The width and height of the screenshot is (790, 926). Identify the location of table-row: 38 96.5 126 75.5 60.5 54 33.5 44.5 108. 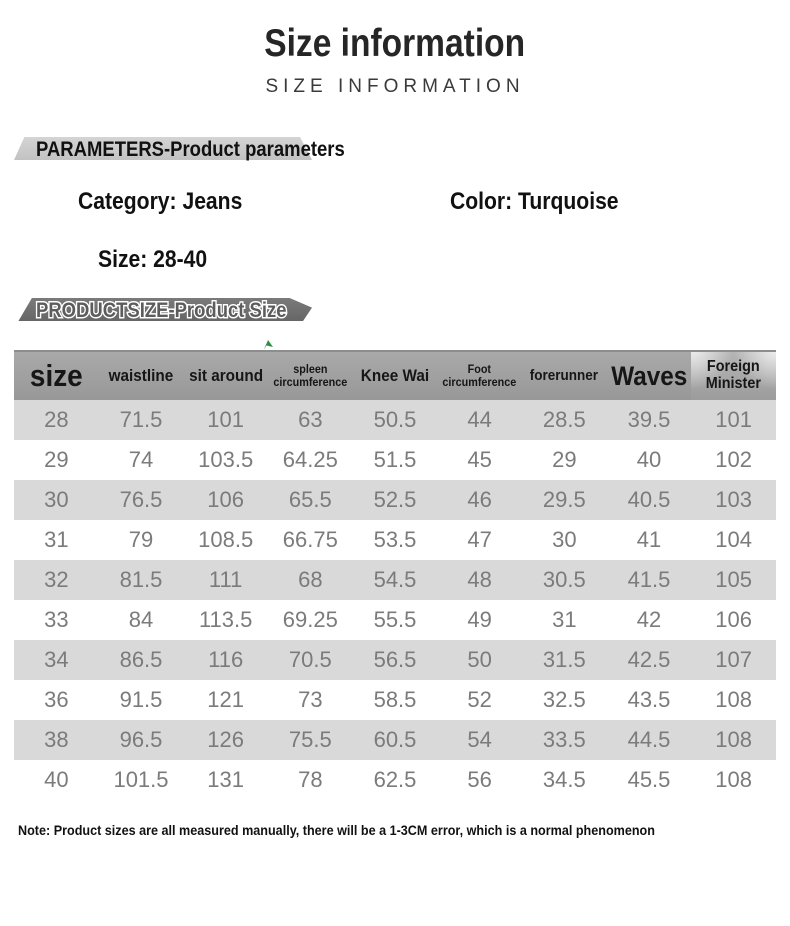
(395, 740).